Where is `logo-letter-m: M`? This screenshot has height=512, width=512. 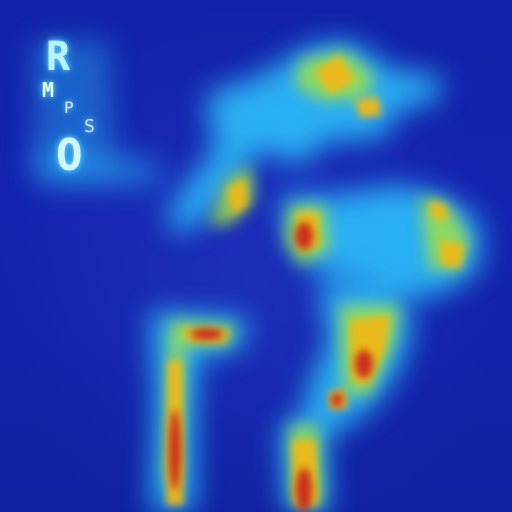 logo-letter-m: M is located at coordinates (48, 90).